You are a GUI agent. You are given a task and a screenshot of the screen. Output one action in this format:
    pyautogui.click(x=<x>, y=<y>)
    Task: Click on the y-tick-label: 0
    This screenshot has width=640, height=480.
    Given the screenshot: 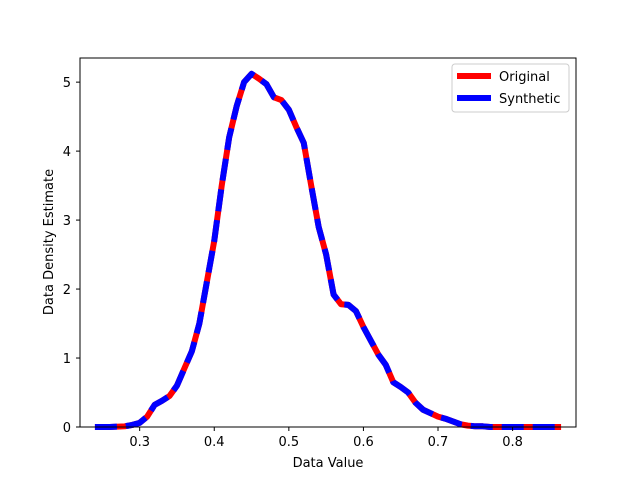 What is the action you would take?
    pyautogui.click(x=67, y=428)
    